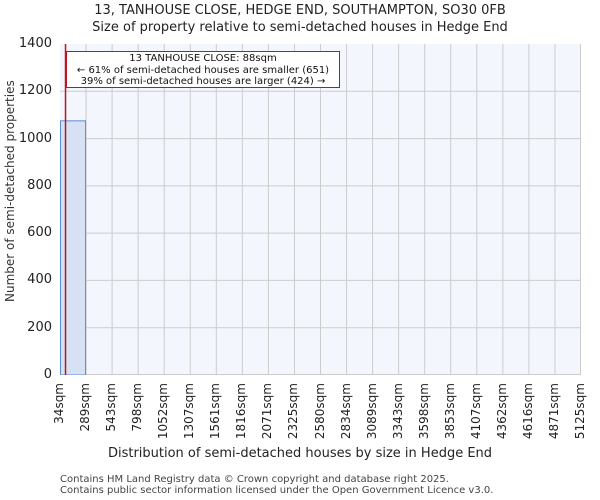 The width and height of the screenshot is (600, 500). Describe the element at coordinates (203, 58) in the screenshot. I see `annotation-line-1: 13 TANHOUSE CLOSE: 88sqm` at that location.